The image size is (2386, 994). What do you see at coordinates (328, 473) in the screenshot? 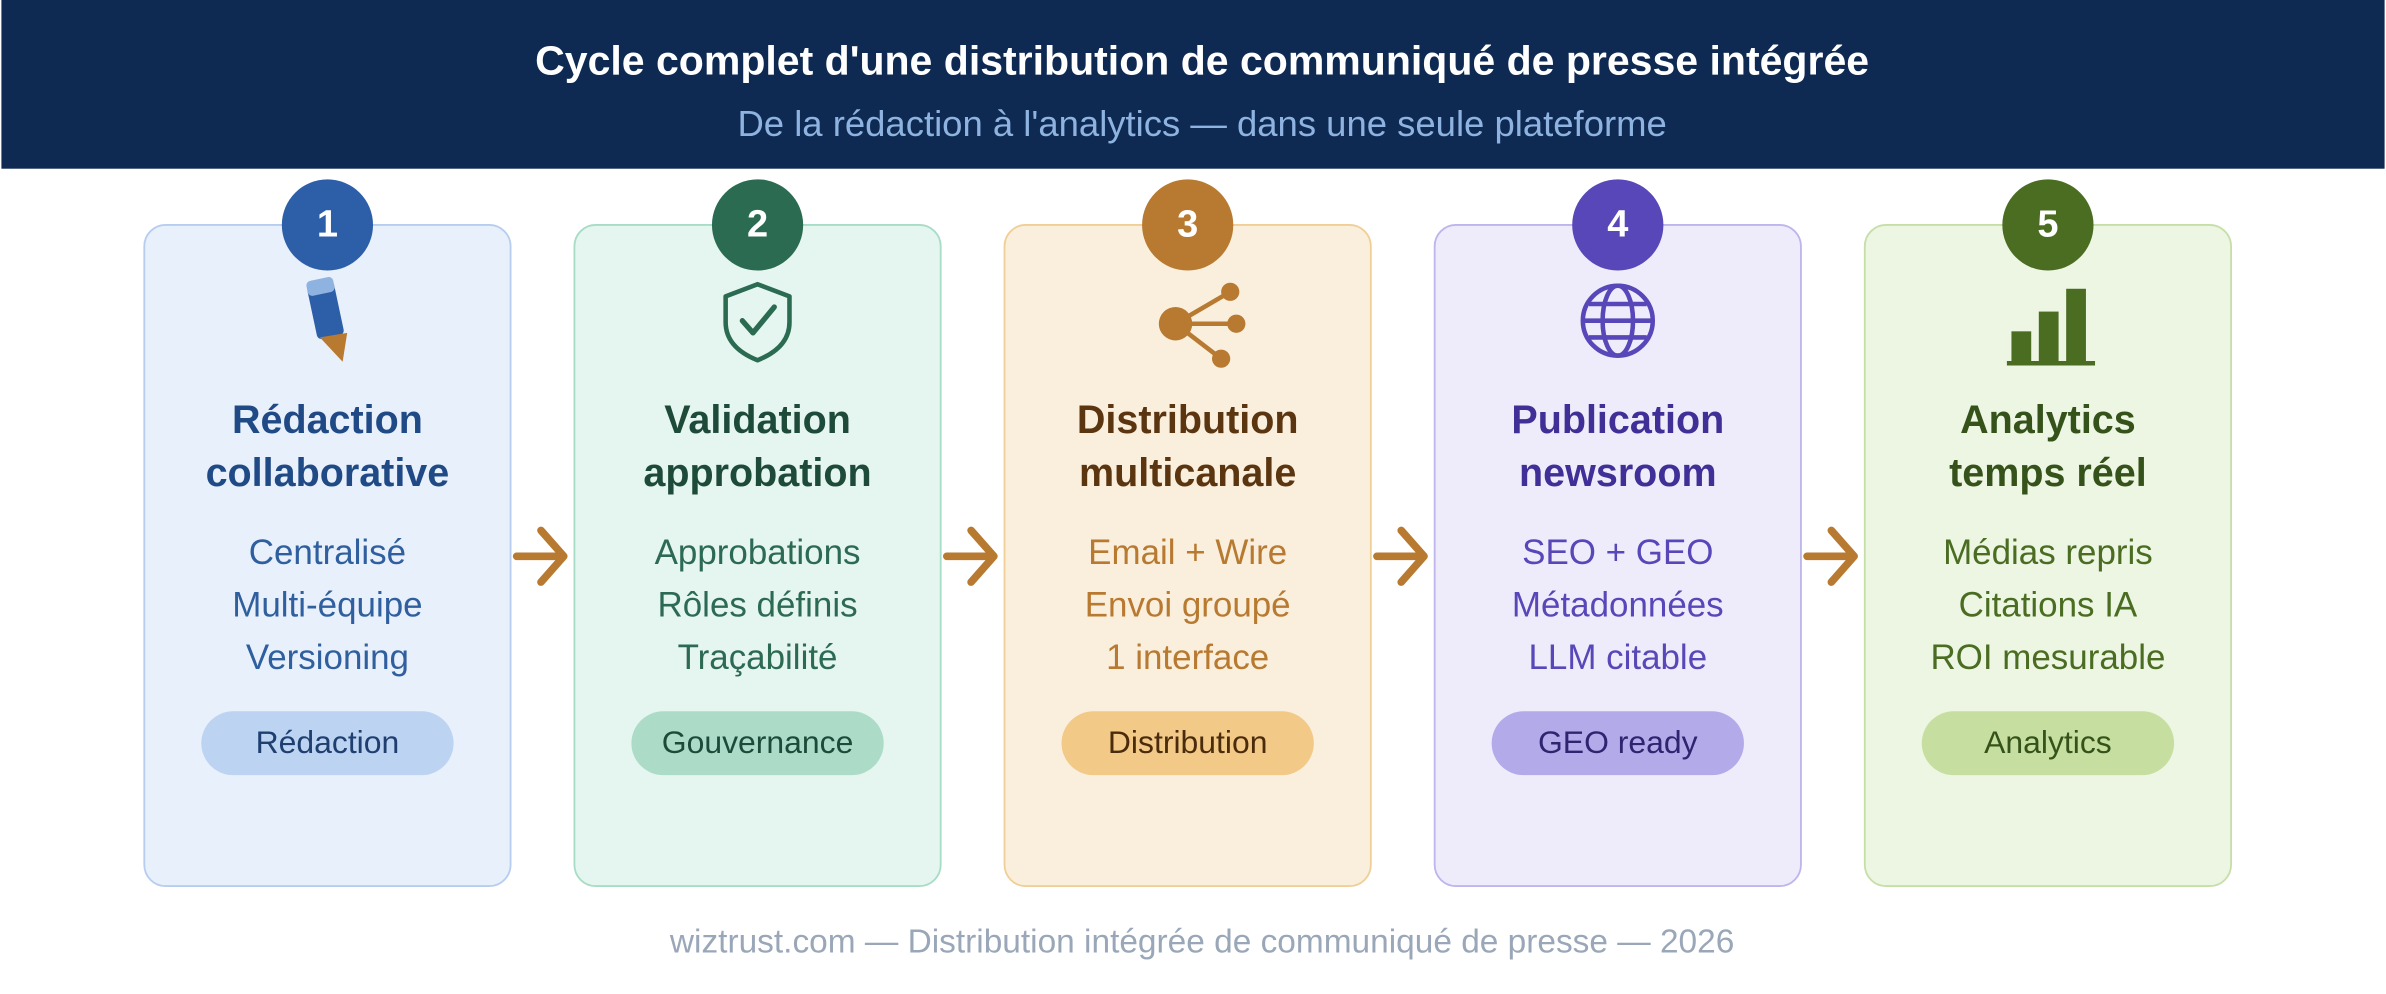
I see `step-title: collaborative` at bounding box center [328, 473].